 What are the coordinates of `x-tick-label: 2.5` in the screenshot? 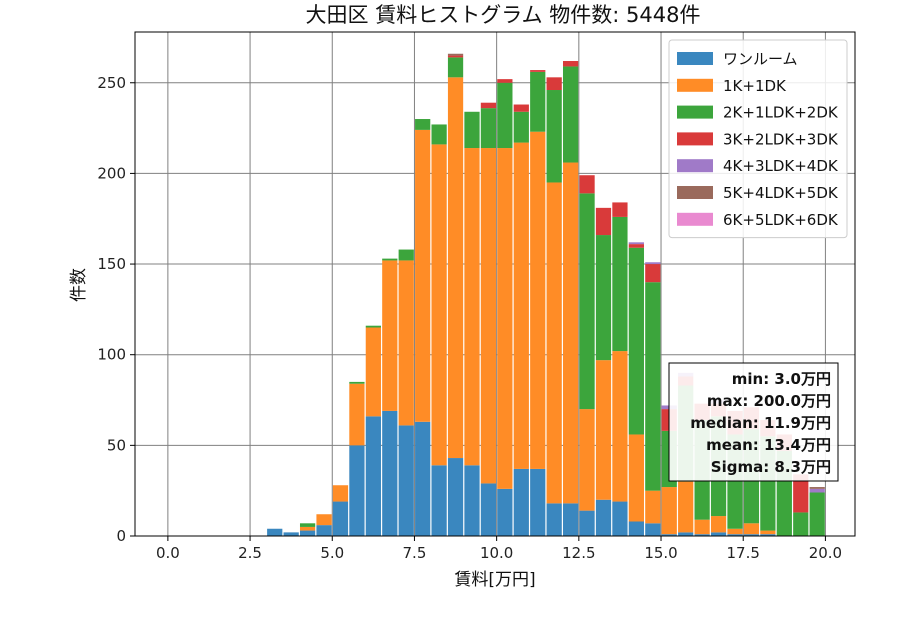 It's located at (250, 553).